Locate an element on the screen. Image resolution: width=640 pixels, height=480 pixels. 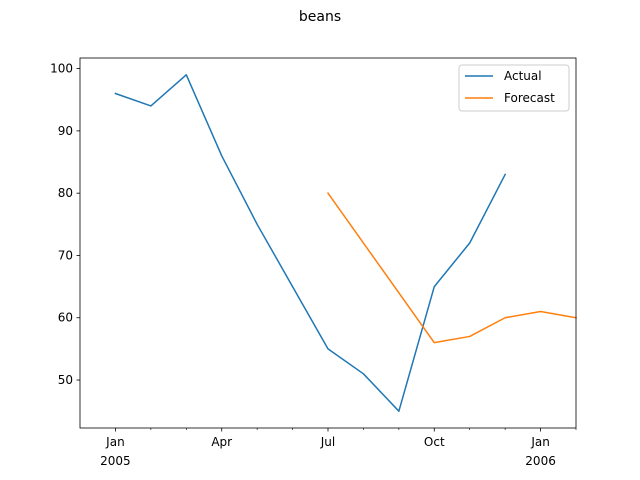
y-tick-label: 90 is located at coordinates (65, 131).